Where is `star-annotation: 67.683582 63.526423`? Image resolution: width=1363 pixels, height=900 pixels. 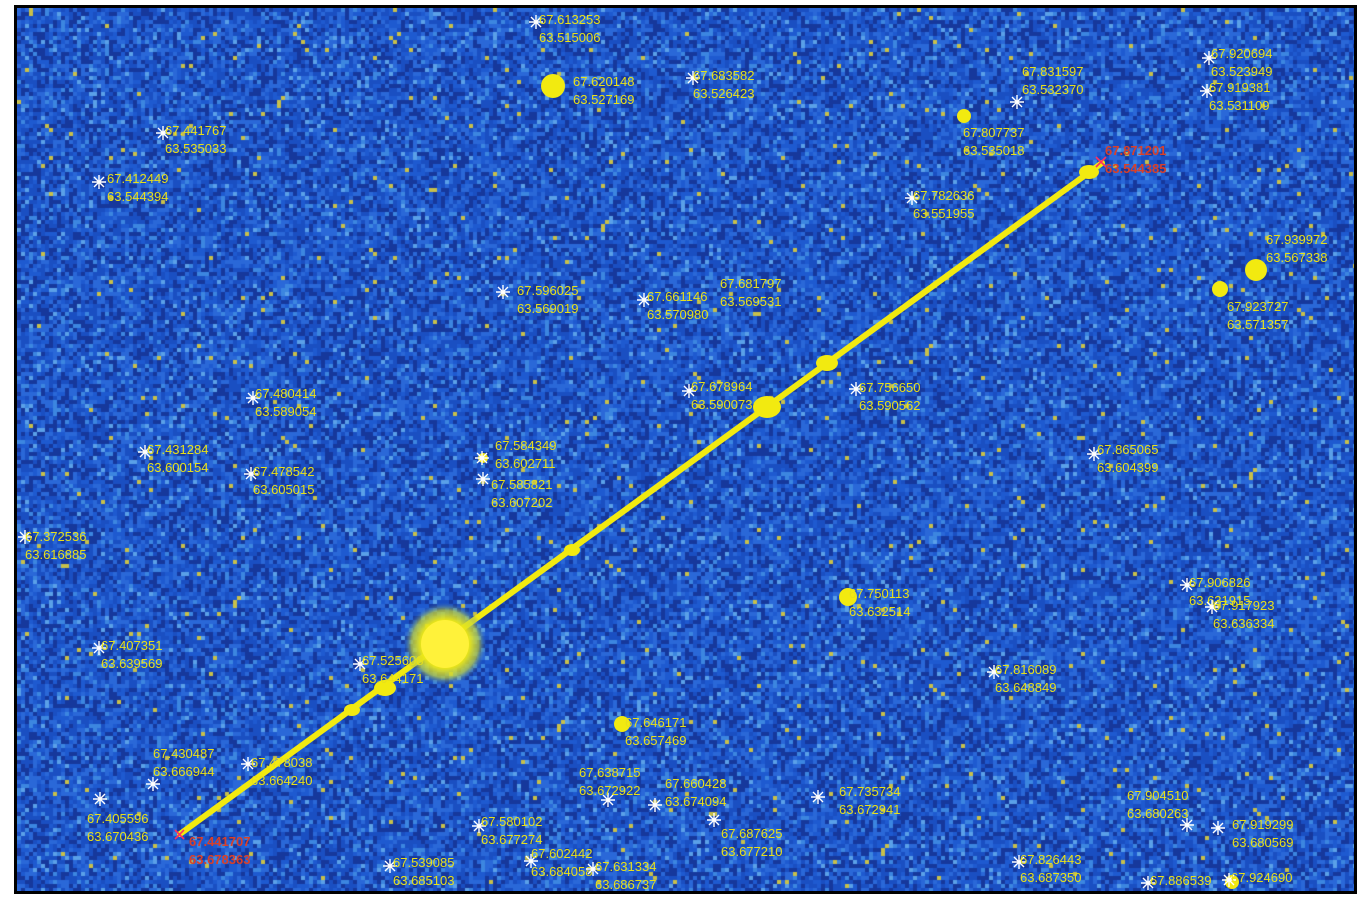
star-annotation: 67.683582 63.526423 is located at coordinates (720, 84).